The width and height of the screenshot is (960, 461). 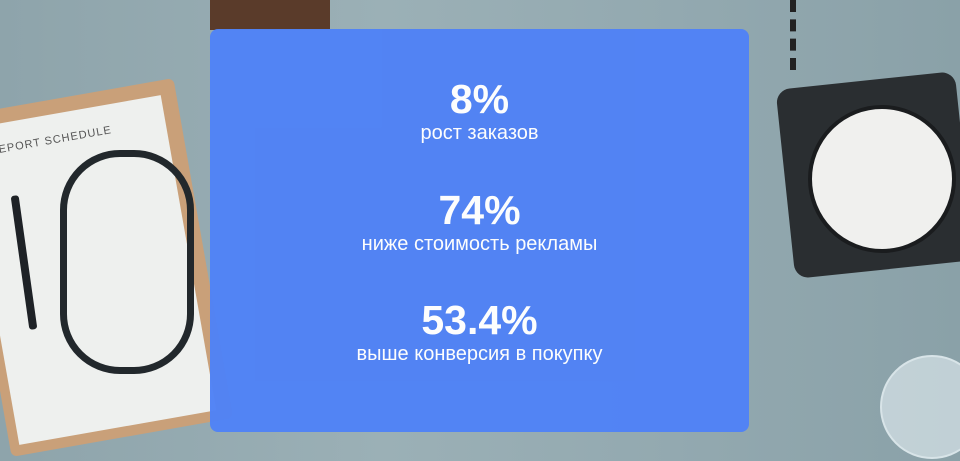 What do you see at coordinates (479, 354) in the screenshot?
I see `stat-label: выше конверсия в покупку` at bounding box center [479, 354].